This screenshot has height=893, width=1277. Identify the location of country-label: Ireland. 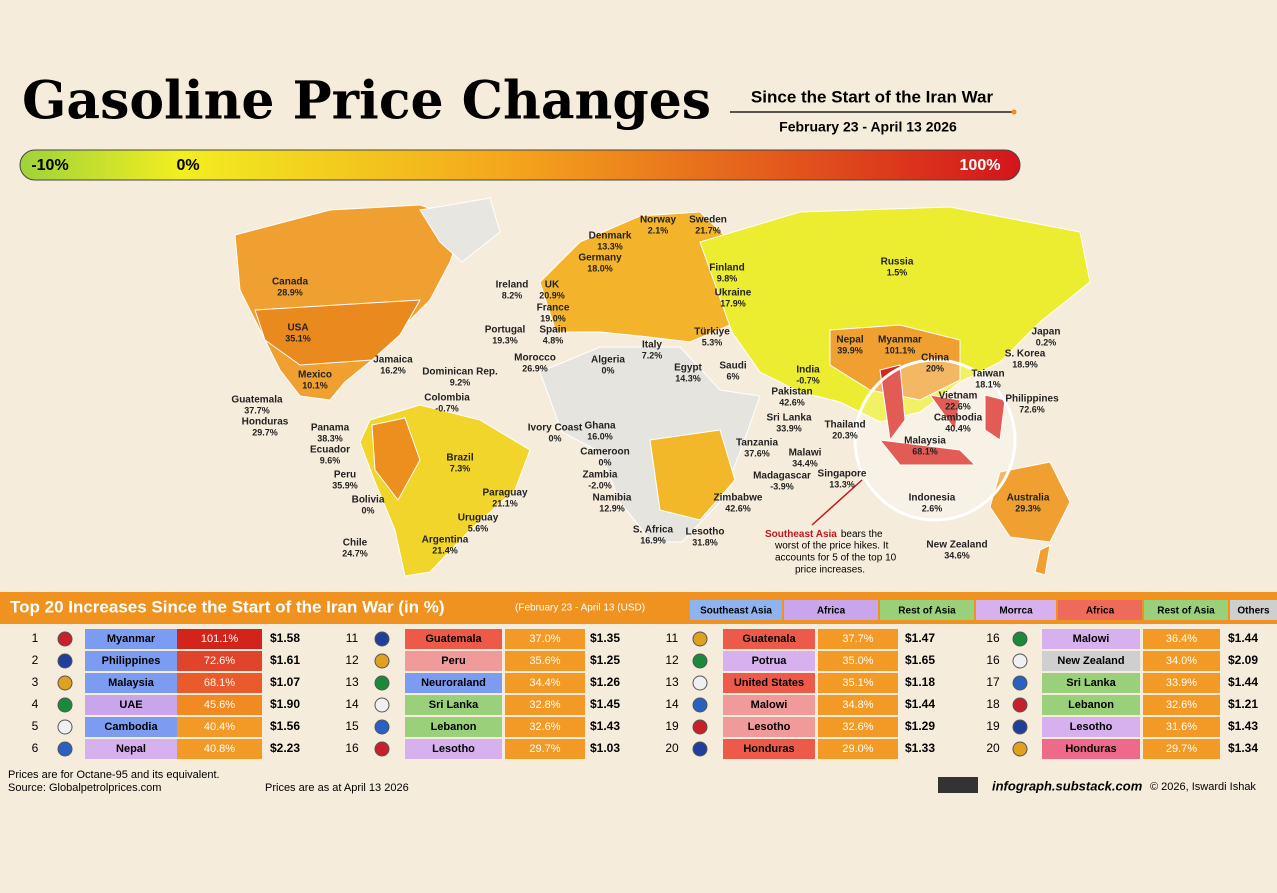
(512, 285).